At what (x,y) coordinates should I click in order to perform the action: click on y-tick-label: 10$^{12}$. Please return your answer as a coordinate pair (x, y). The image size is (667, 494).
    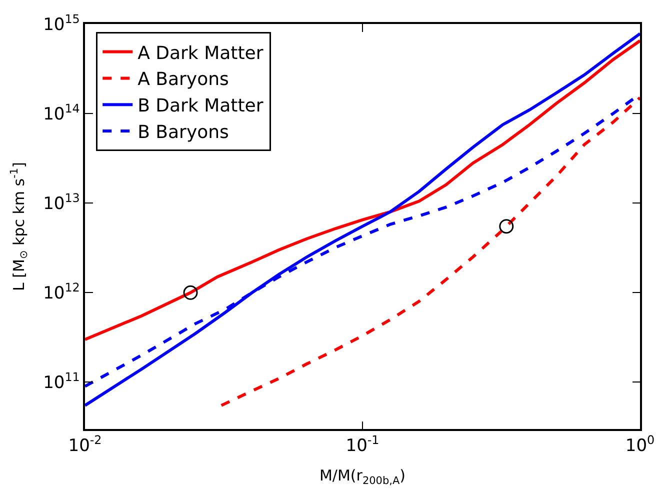
    Looking at the image, I should click on (61, 292).